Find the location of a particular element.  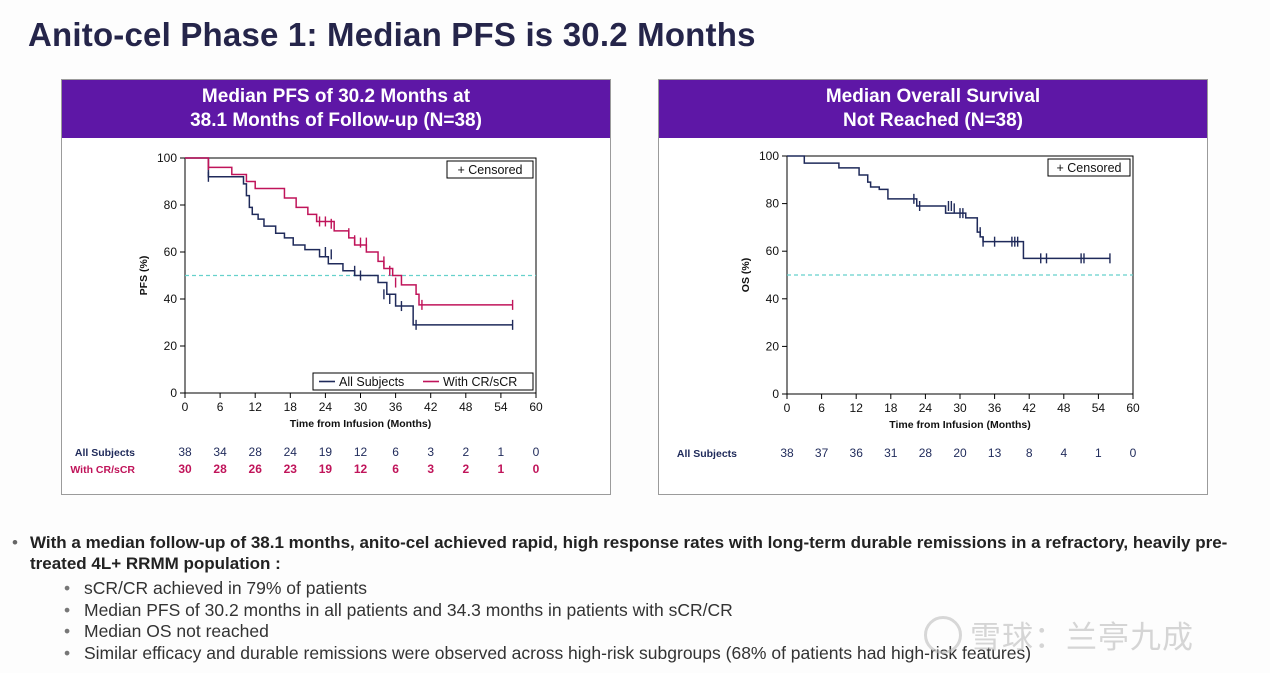

os-at-risk-value: 4 is located at coordinates (1063, 453).